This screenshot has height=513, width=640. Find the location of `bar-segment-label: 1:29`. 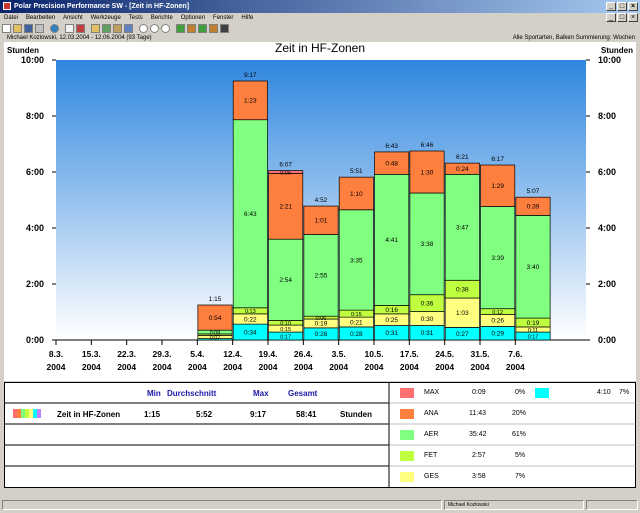

bar-segment-label: 1:29 is located at coordinates (497, 186).